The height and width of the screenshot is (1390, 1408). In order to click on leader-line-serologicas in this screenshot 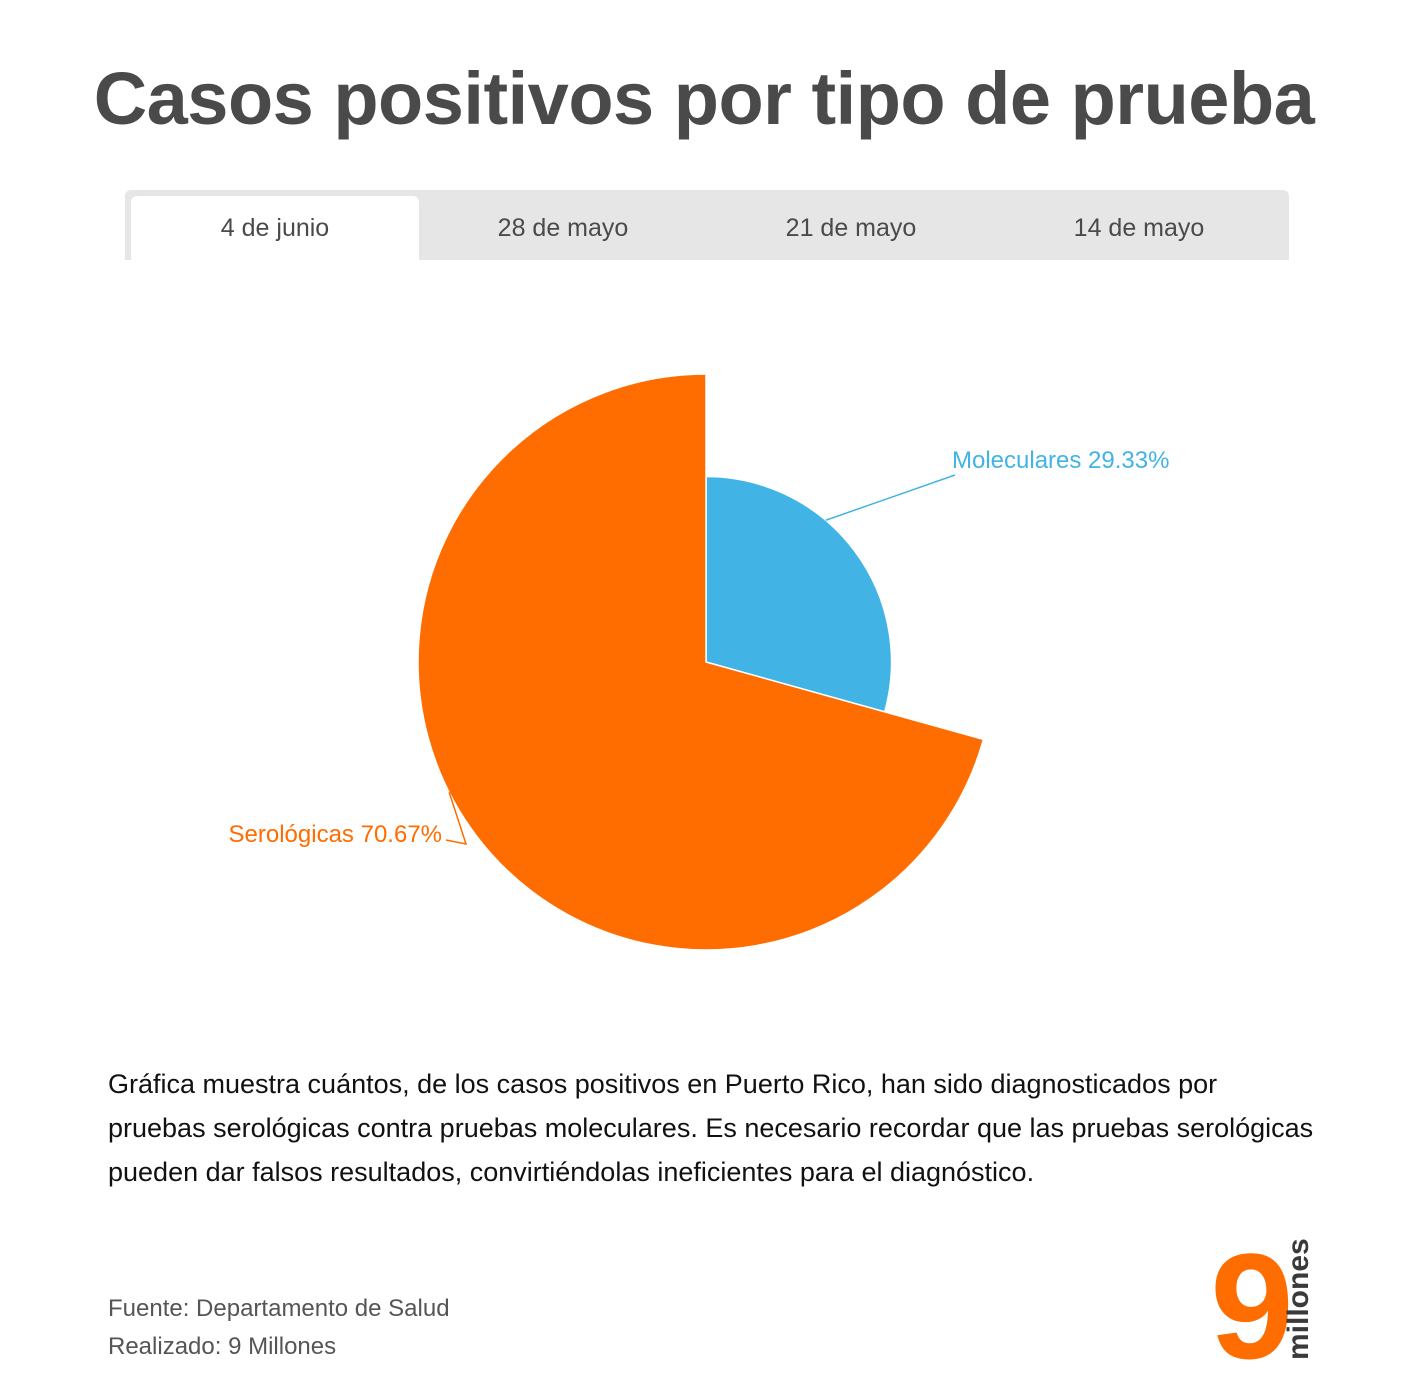, I will do `click(456, 818)`.